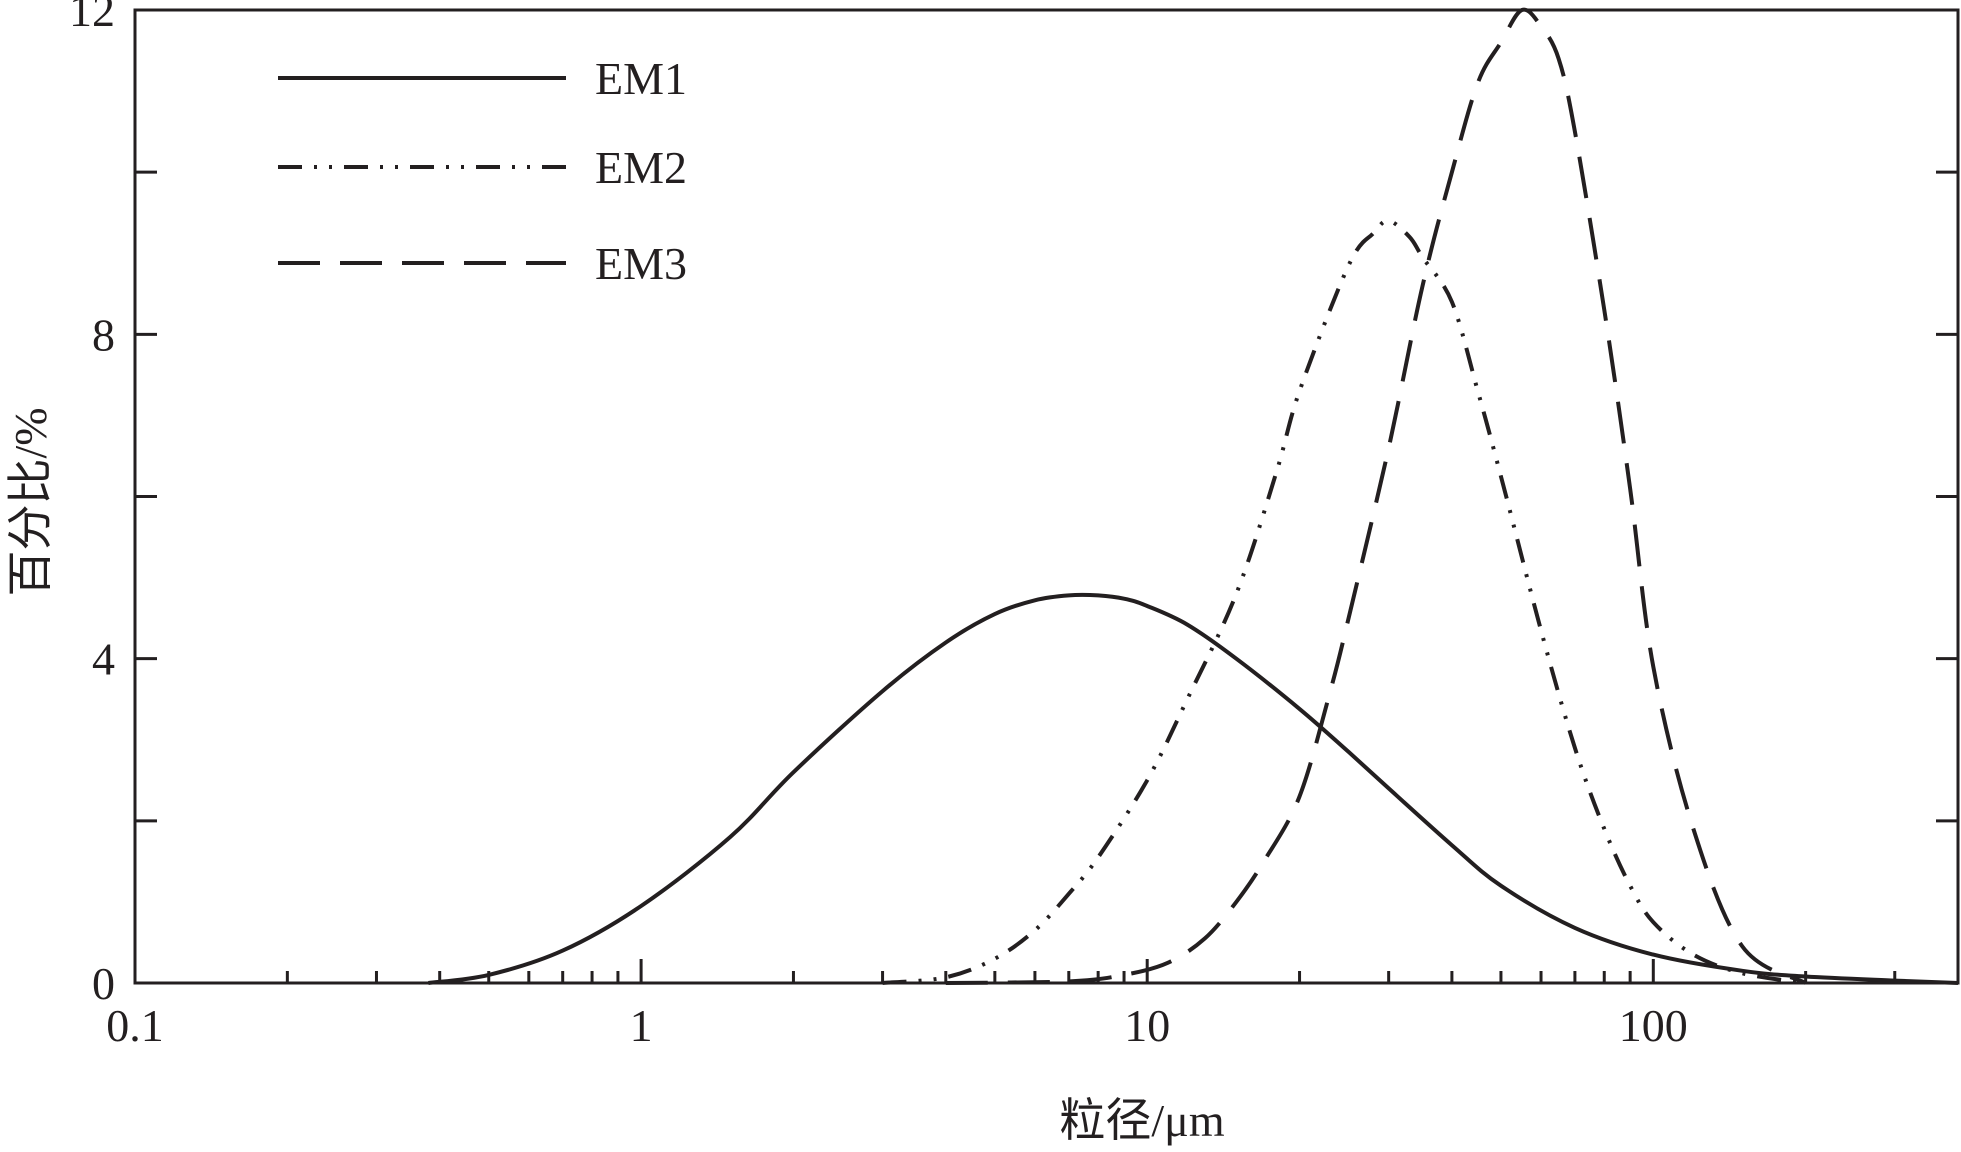  I want to click on x-axis-ticks: 0.1 1 10 100, so click(1033, 1005).